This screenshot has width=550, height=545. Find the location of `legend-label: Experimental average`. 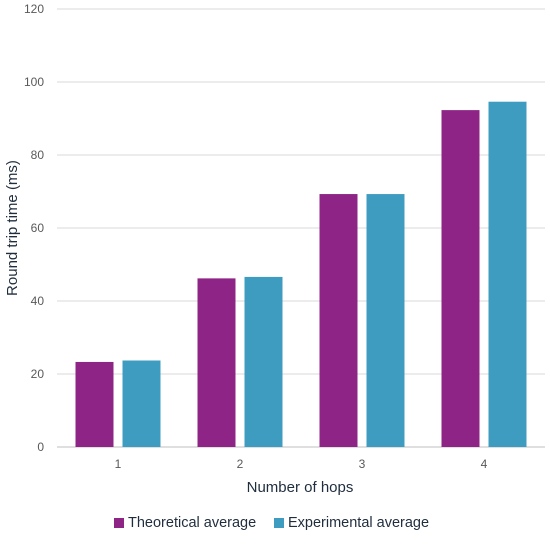

legend-label: Experimental average is located at coordinates (358, 523).